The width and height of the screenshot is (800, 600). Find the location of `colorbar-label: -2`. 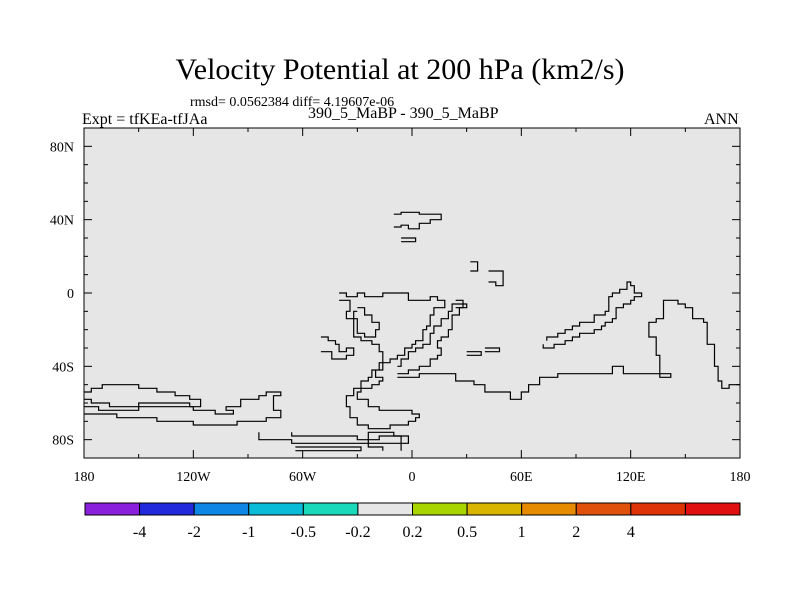

colorbar-label: -2 is located at coordinates (194, 532).